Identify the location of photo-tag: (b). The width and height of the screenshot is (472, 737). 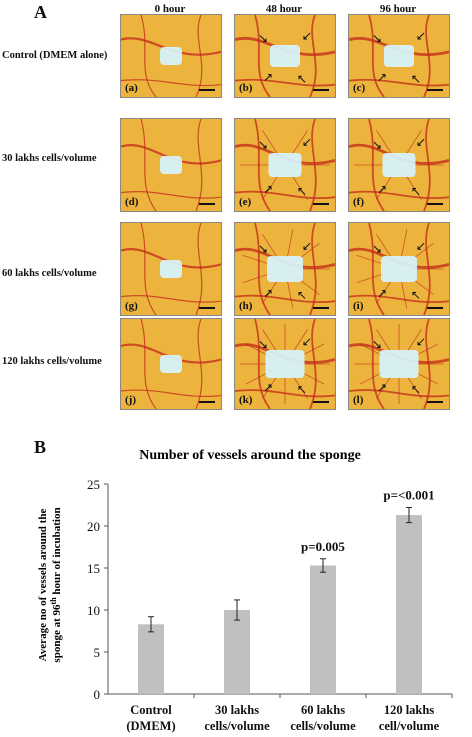
(246, 88).